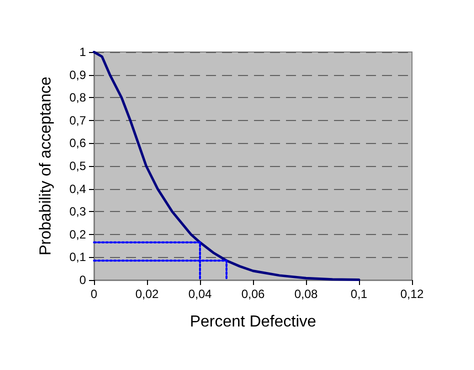  I want to click on x-tick-label: 0,12, so click(412, 294).